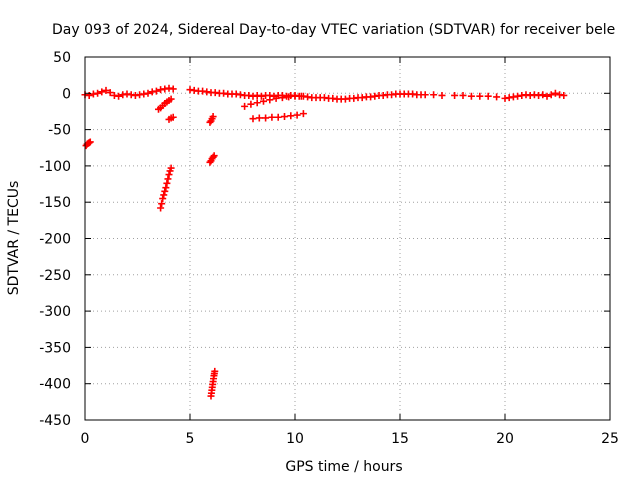 The height and width of the screenshot is (480, 640). Describe the element at coordinates (55, 421) in the screenshot. I see `y-tick-label: -450` at that location.